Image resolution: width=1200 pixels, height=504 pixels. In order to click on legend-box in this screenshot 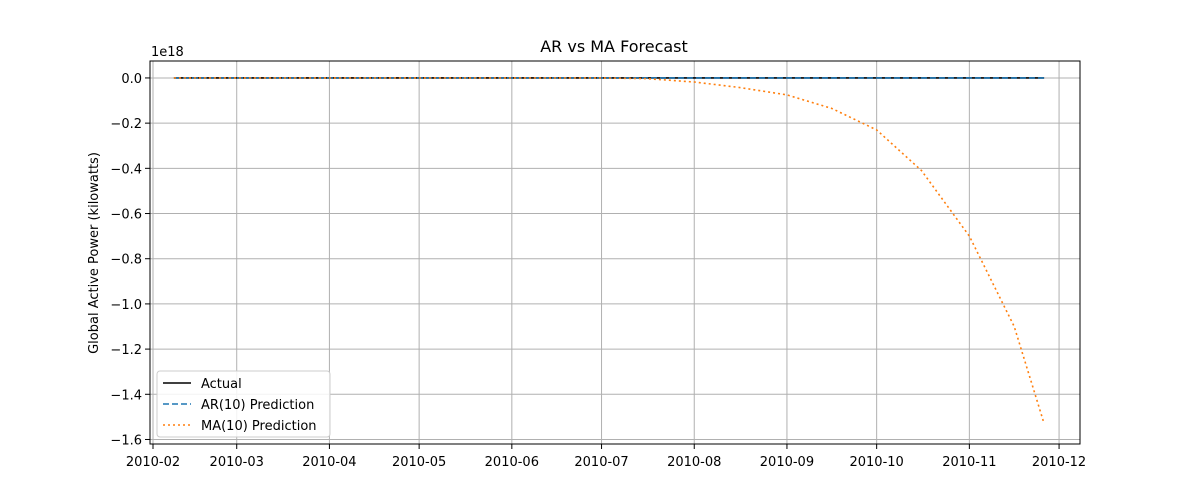, I will do `click(243, 404)`.